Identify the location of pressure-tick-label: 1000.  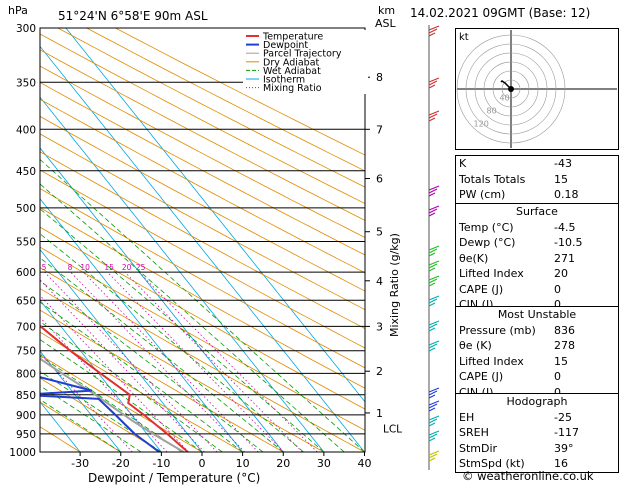
(22, 453).